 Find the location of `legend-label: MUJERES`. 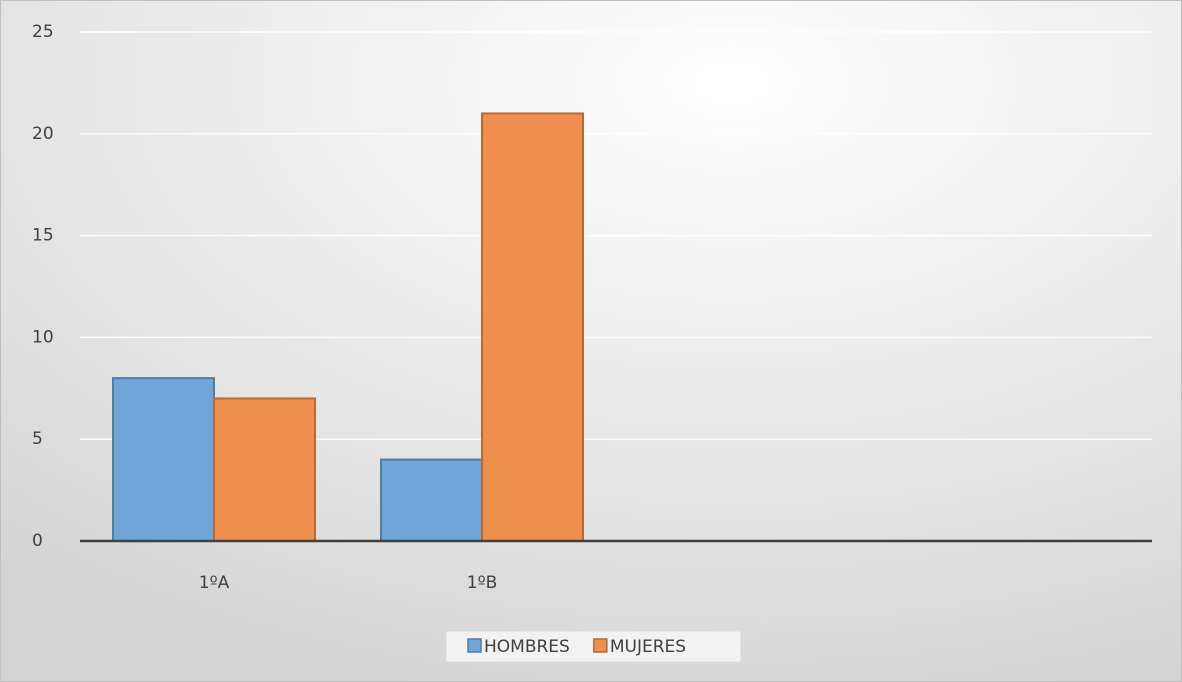

legend-label: MUJERES is located at coordinates (648, 647).